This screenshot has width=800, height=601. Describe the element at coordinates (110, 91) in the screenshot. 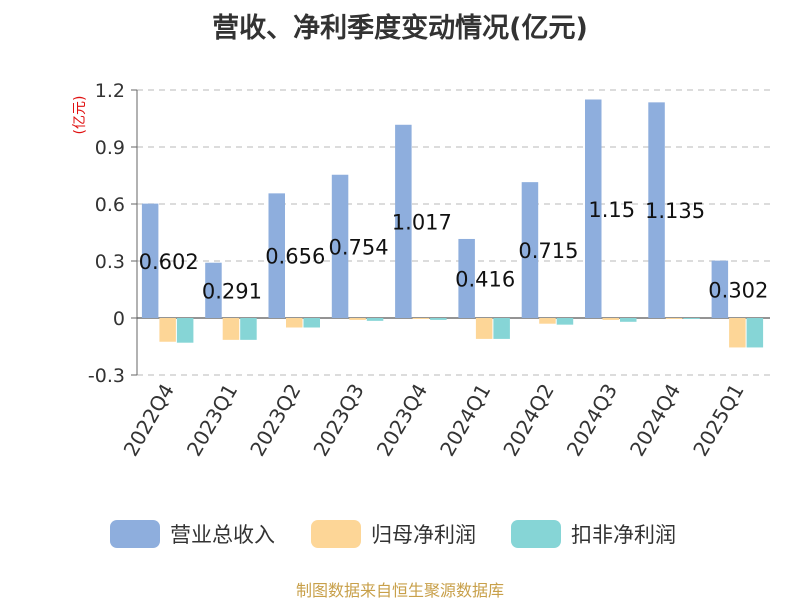

I see `y-tick-label: 1.2` at that location.